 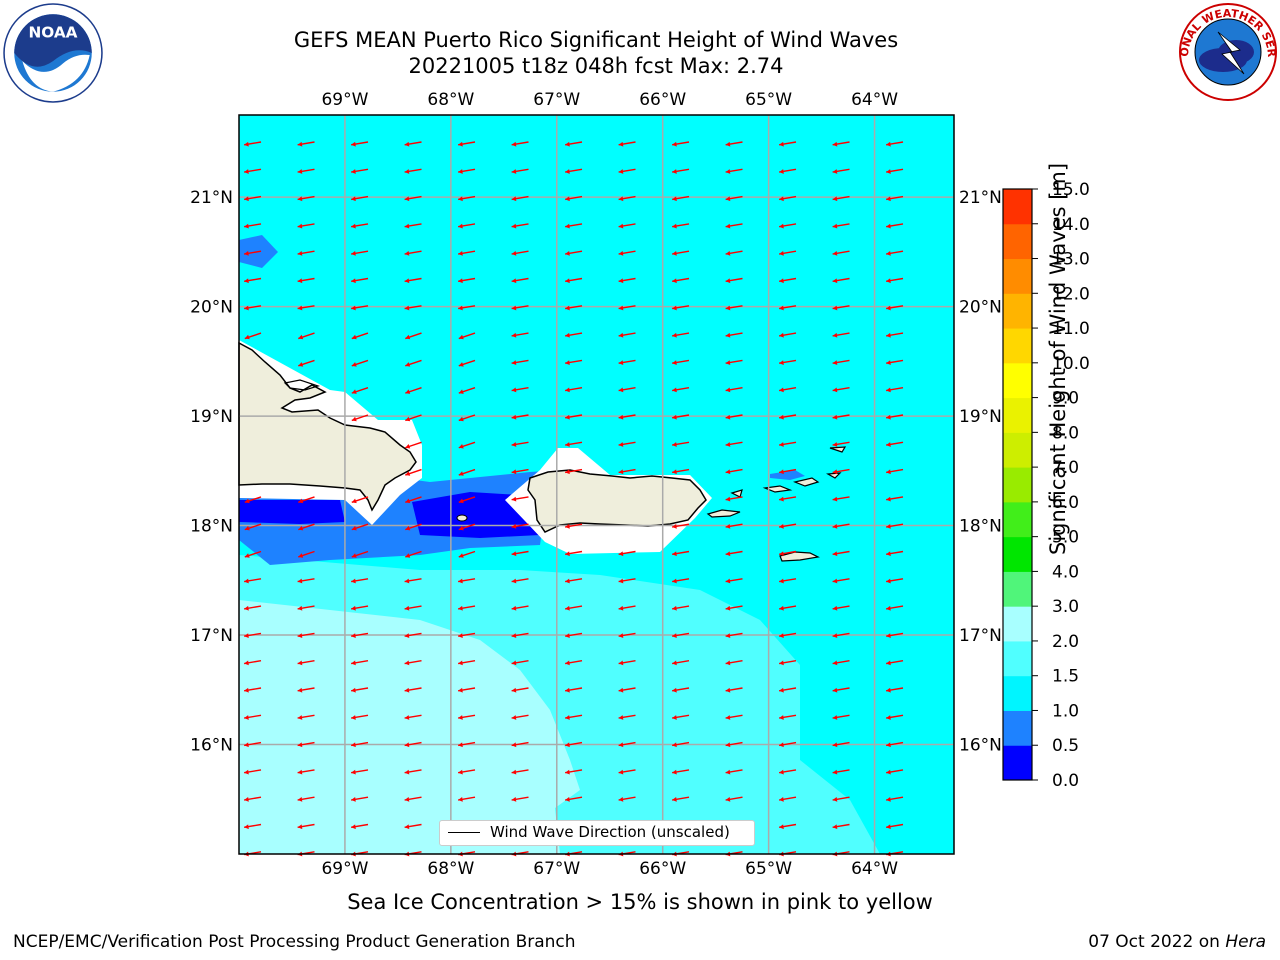 What do you see at coordinates (53, 53) in the screenshot?
I see `noaa-logo: NOAA` at bounding box center [53, 53].